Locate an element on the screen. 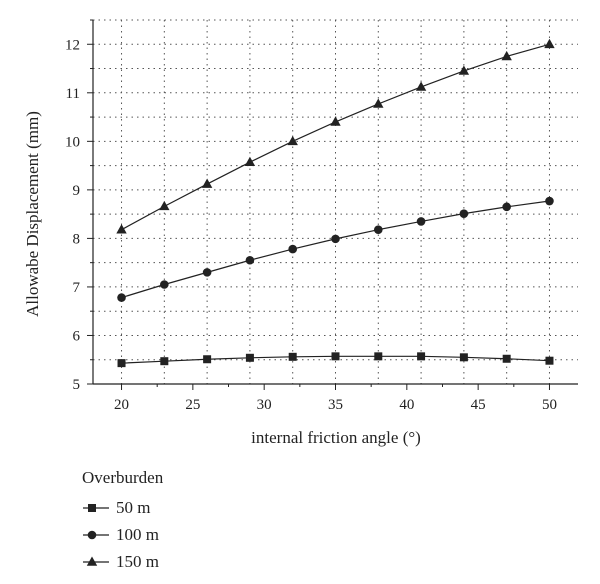 The width and height of the screenshot is (600, 584). y-tick-label: 7 is located at coordinates (77, 288).